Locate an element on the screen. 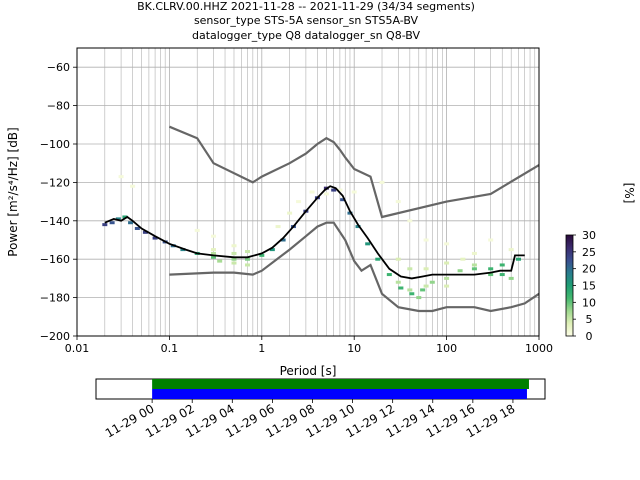 This screenshot has height=480, width=640. x-tick-label: 0.1 is located at coordinates (170, 348).